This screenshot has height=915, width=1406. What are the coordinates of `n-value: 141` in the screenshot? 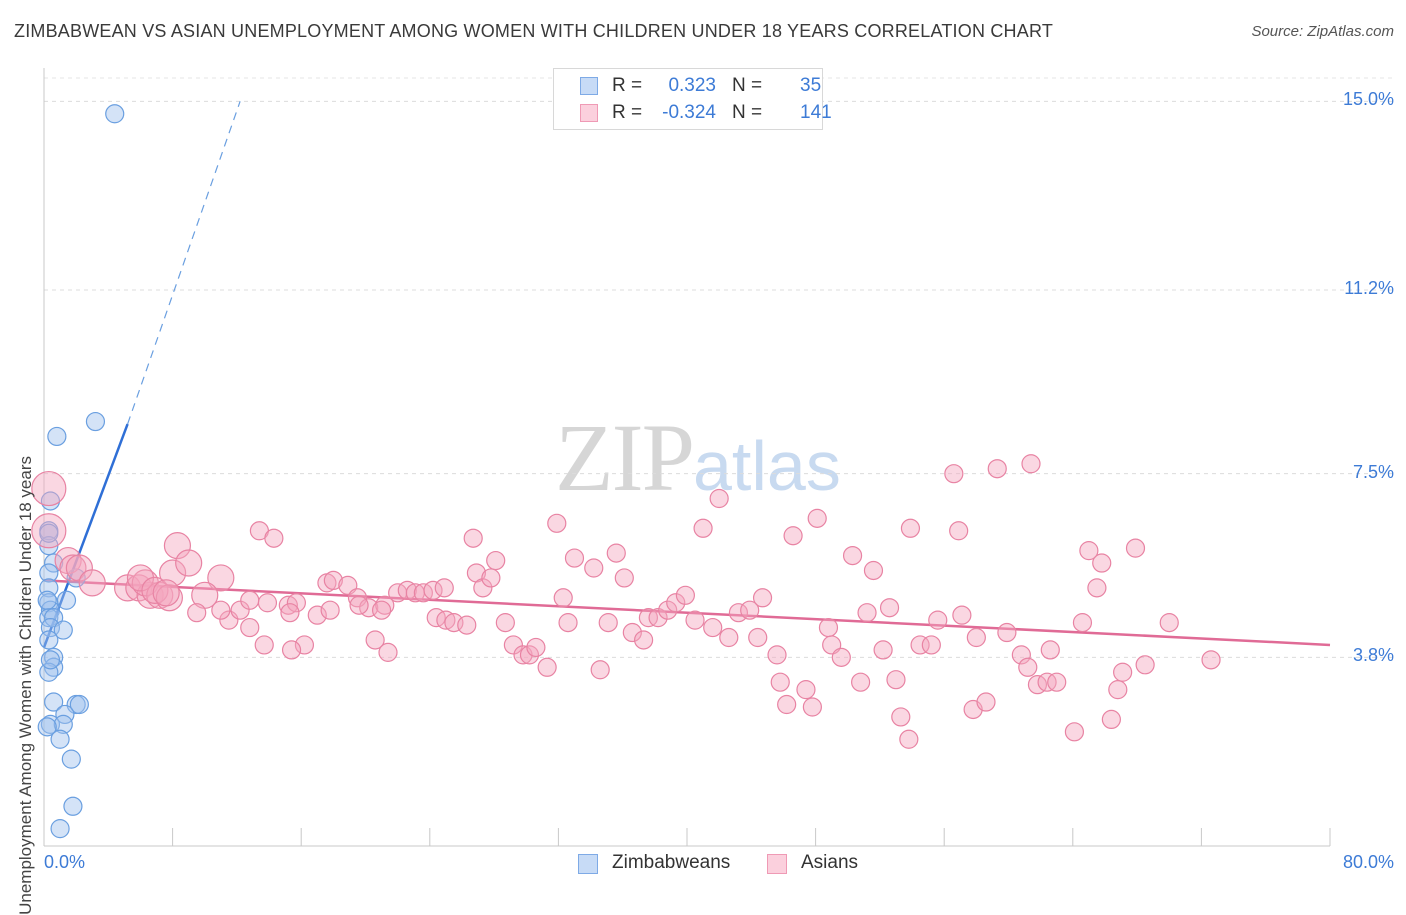 It's located at (816, 112).